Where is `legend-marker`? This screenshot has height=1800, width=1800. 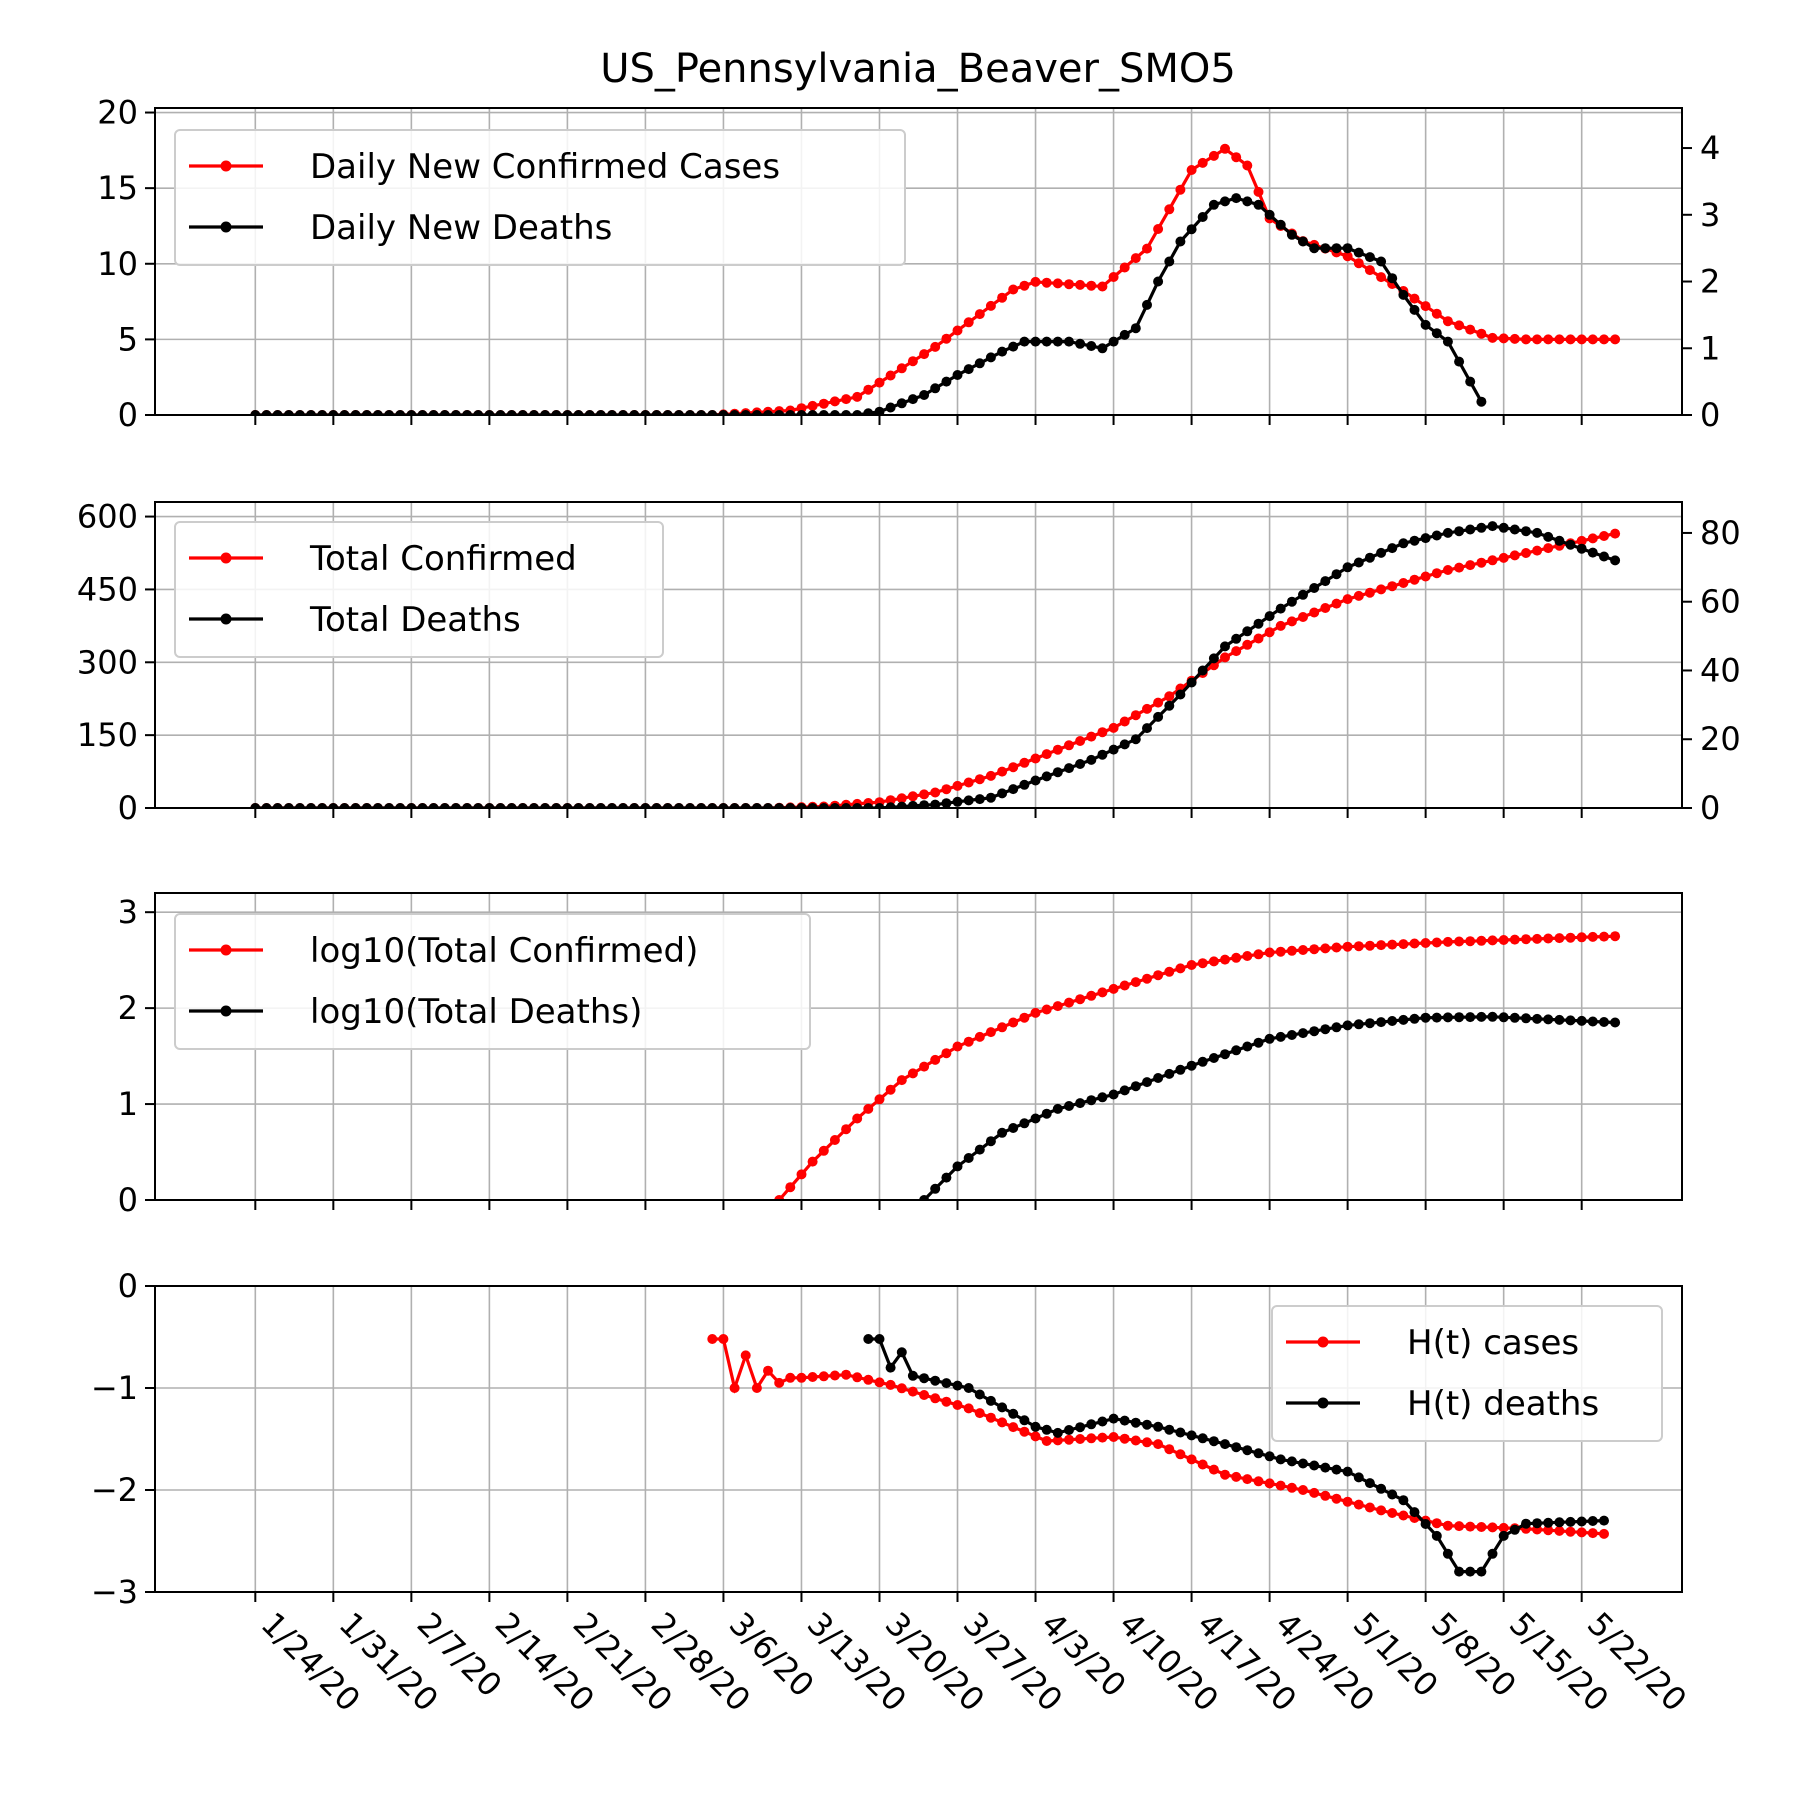 legend-marker is located at coordinates (226, 950).